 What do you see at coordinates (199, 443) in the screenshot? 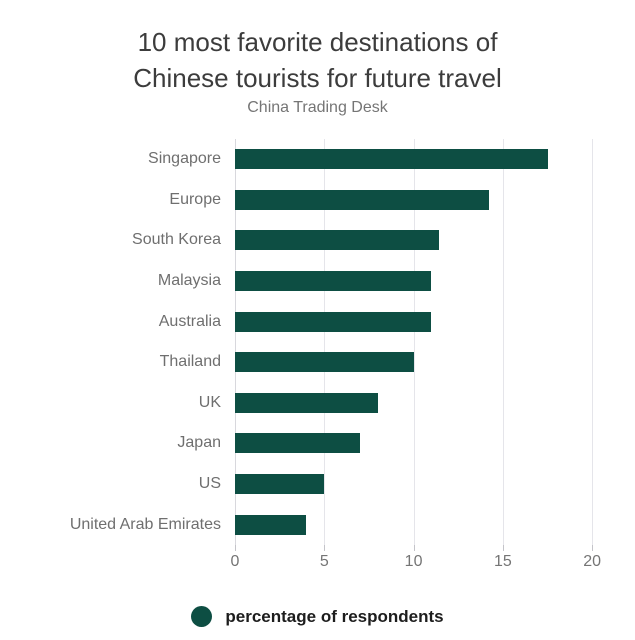
I see `category-label: Japan` at bounding box center [199, 443].